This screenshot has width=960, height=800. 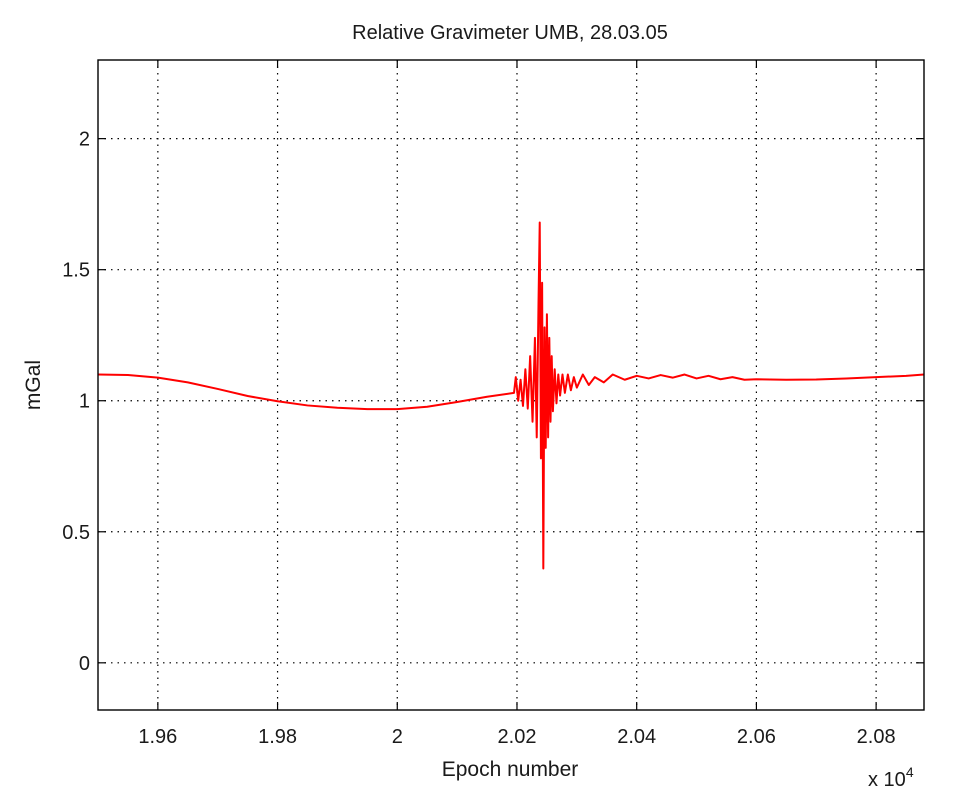 What do you see at coordinates (277, 737) in the screenshot?
I see `x-tick-label: 1.98` at bounding box center [277, 737].